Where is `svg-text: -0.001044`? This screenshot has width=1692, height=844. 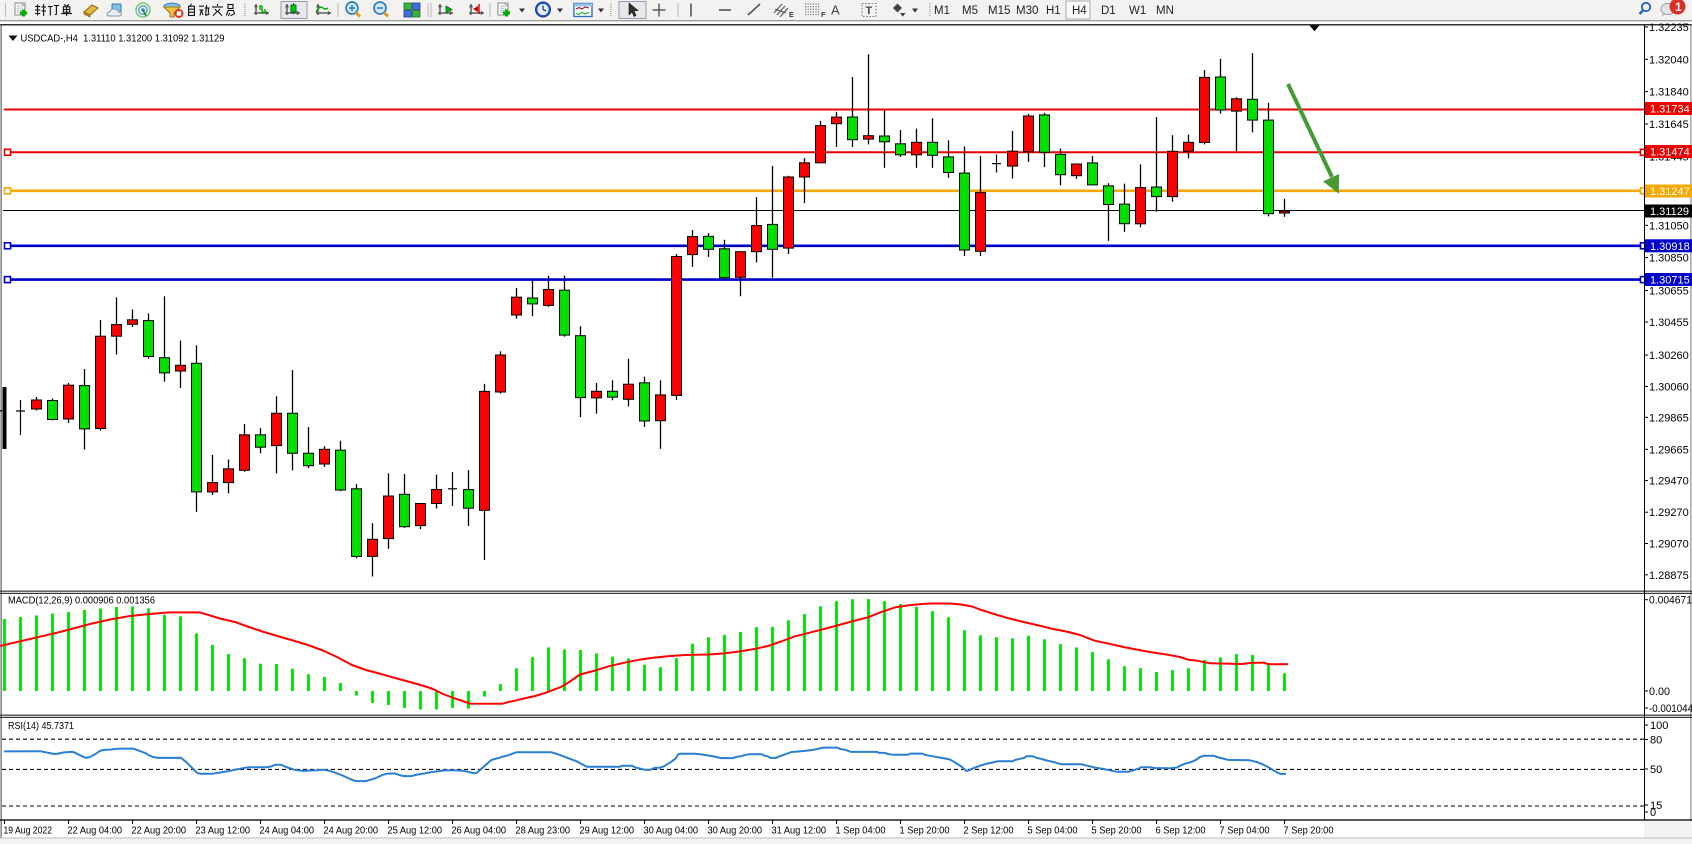 svg-text: -0.001044 is located at coordinates (1670, 709).